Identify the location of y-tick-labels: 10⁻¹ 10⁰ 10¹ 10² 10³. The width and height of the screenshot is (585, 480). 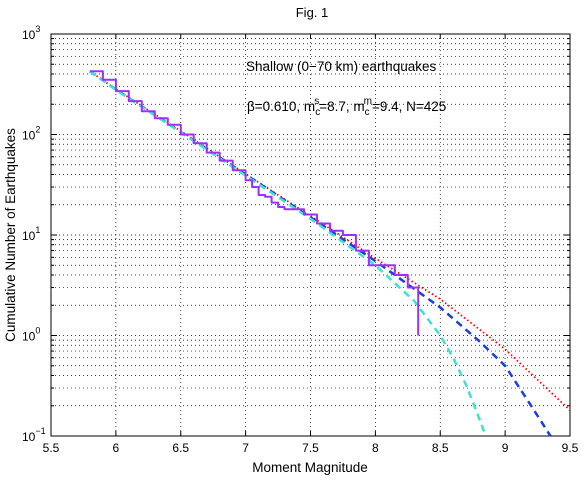
(34, 234).